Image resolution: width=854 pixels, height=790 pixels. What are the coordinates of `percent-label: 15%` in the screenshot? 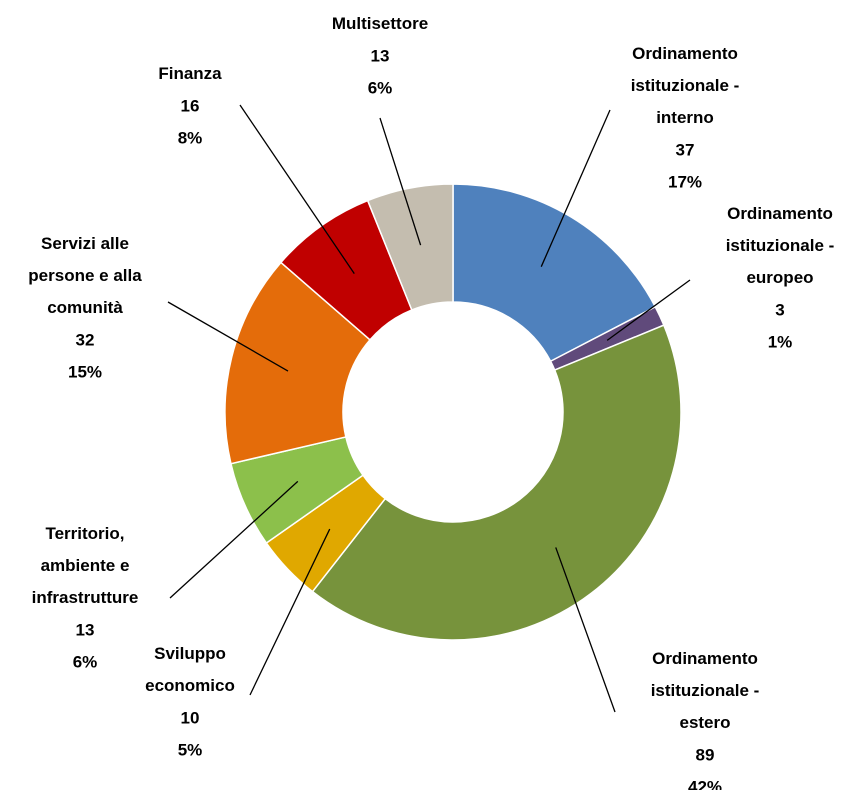 It's located at (85, 371).